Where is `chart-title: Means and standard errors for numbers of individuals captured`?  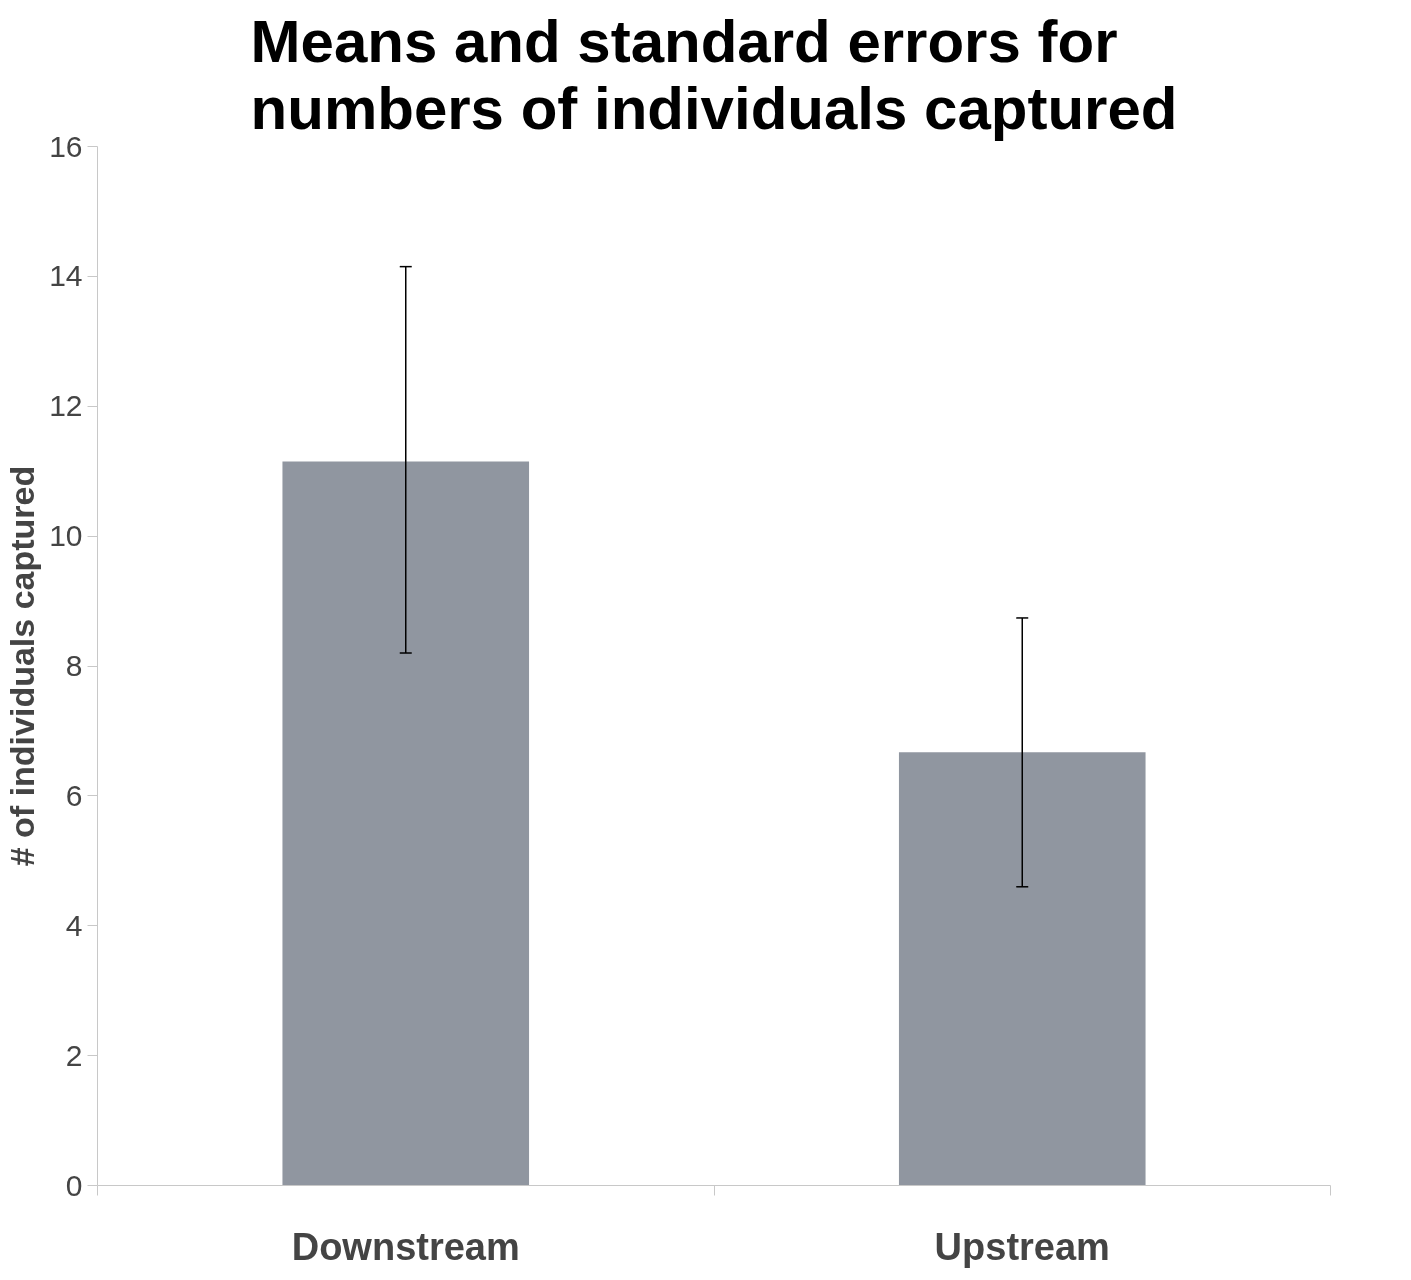 chart-title: Means and standard errors for numbers of individuals captured is located at coordinates (714, 74).